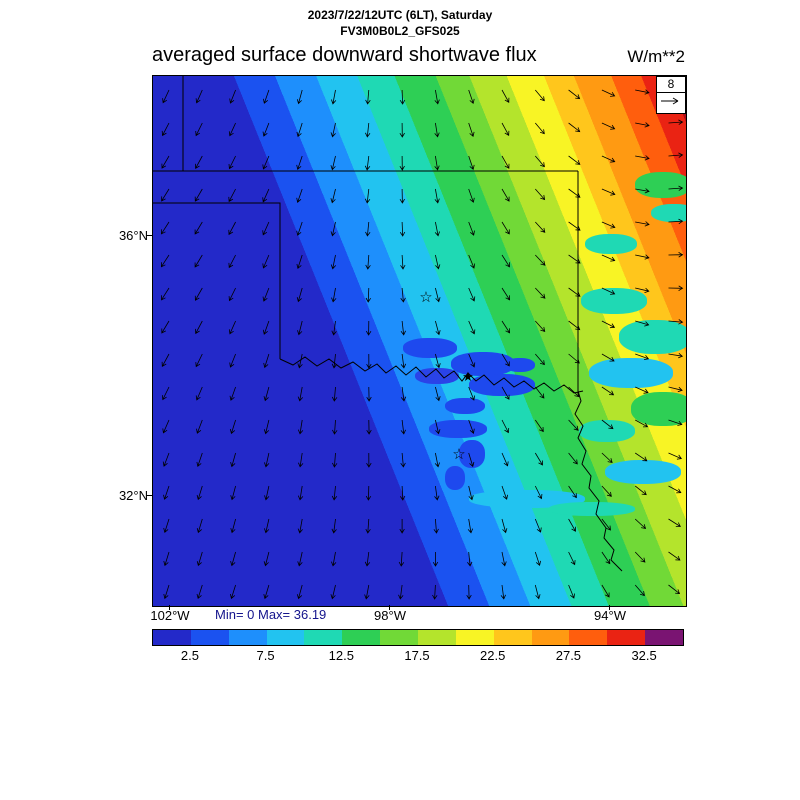  Describe the element at coordinates (169, 607) in the screenshot. I see `lon-tick-102w` at that location.